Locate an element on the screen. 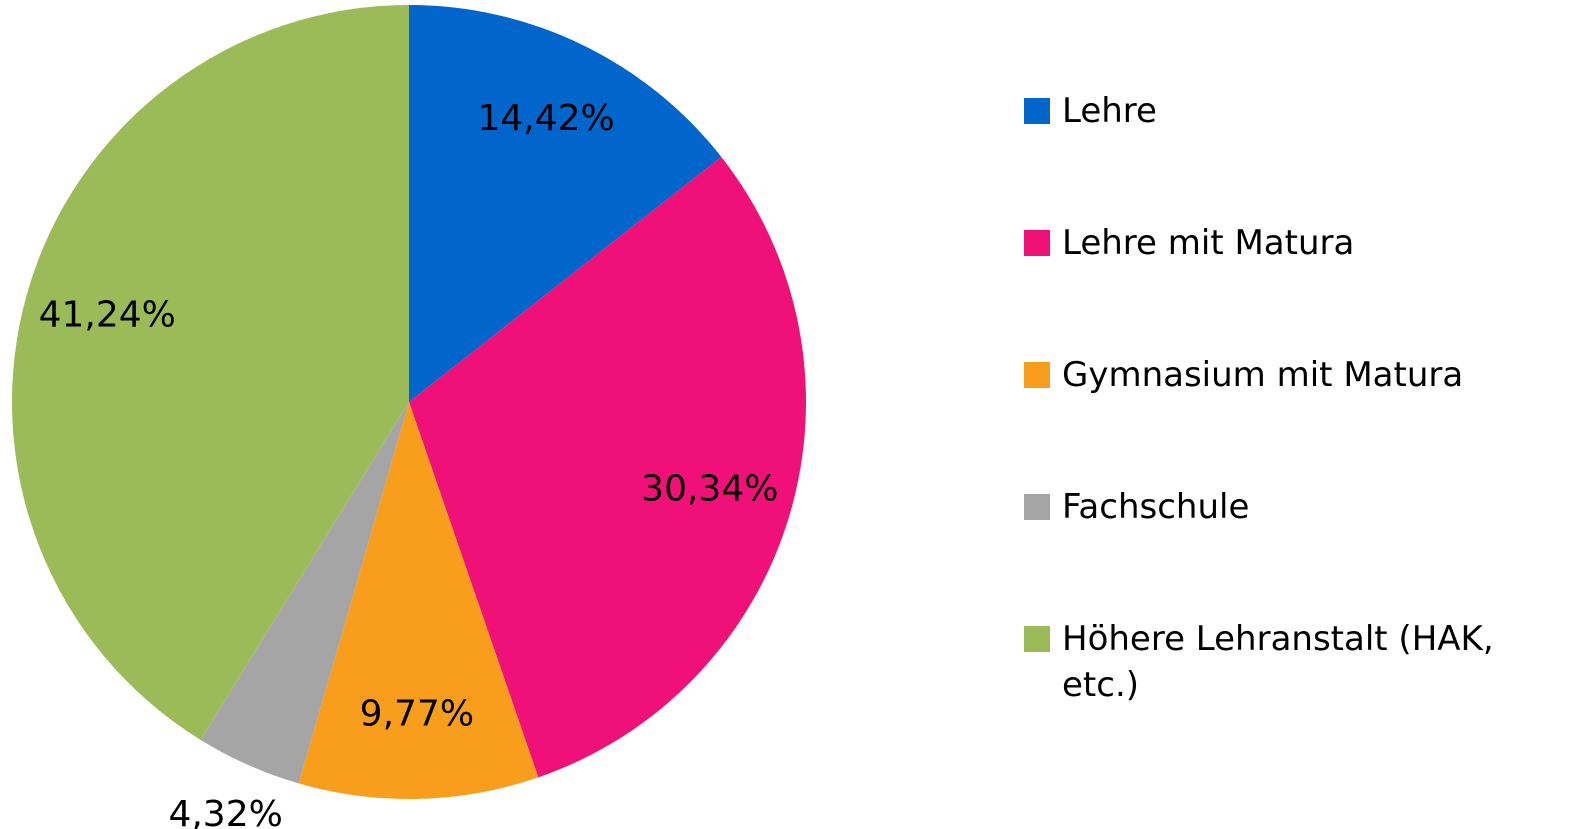  data-label: 30,34% is located at coordinates (709, 489).